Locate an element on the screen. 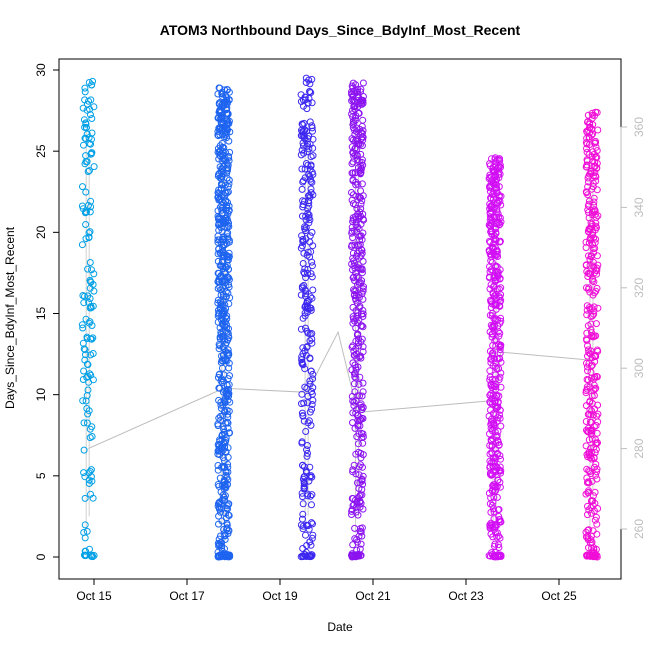 Image resolution: width=650 pixels, height=650 pixels. trend-line-layer is located at coordinates (339, 390).